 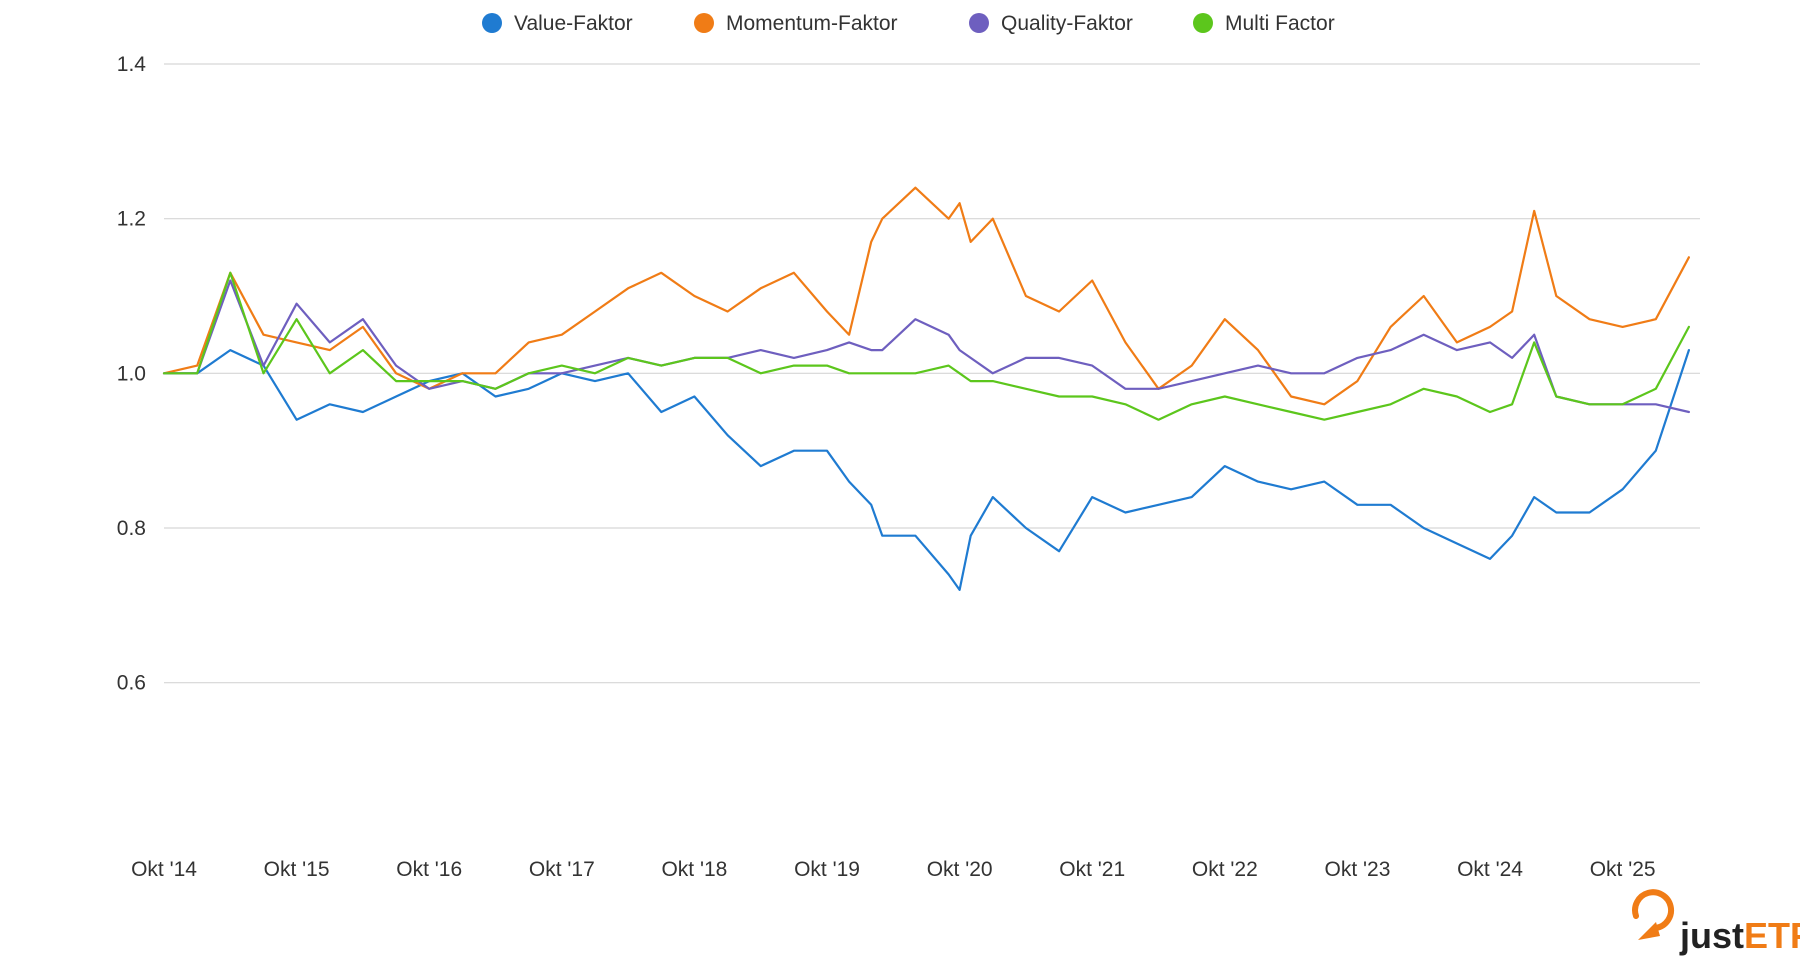 I want to click on y-tick-label: 1.4, so click(x=132, y=64).